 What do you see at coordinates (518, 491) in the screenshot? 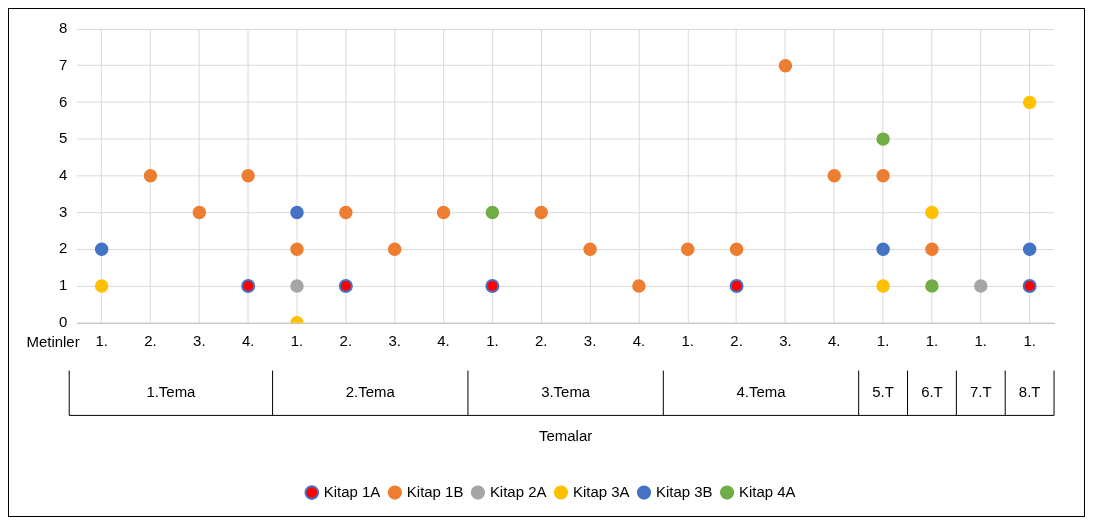
I see `legend-label: Kitap 2A` at bounding box center [518, 491].